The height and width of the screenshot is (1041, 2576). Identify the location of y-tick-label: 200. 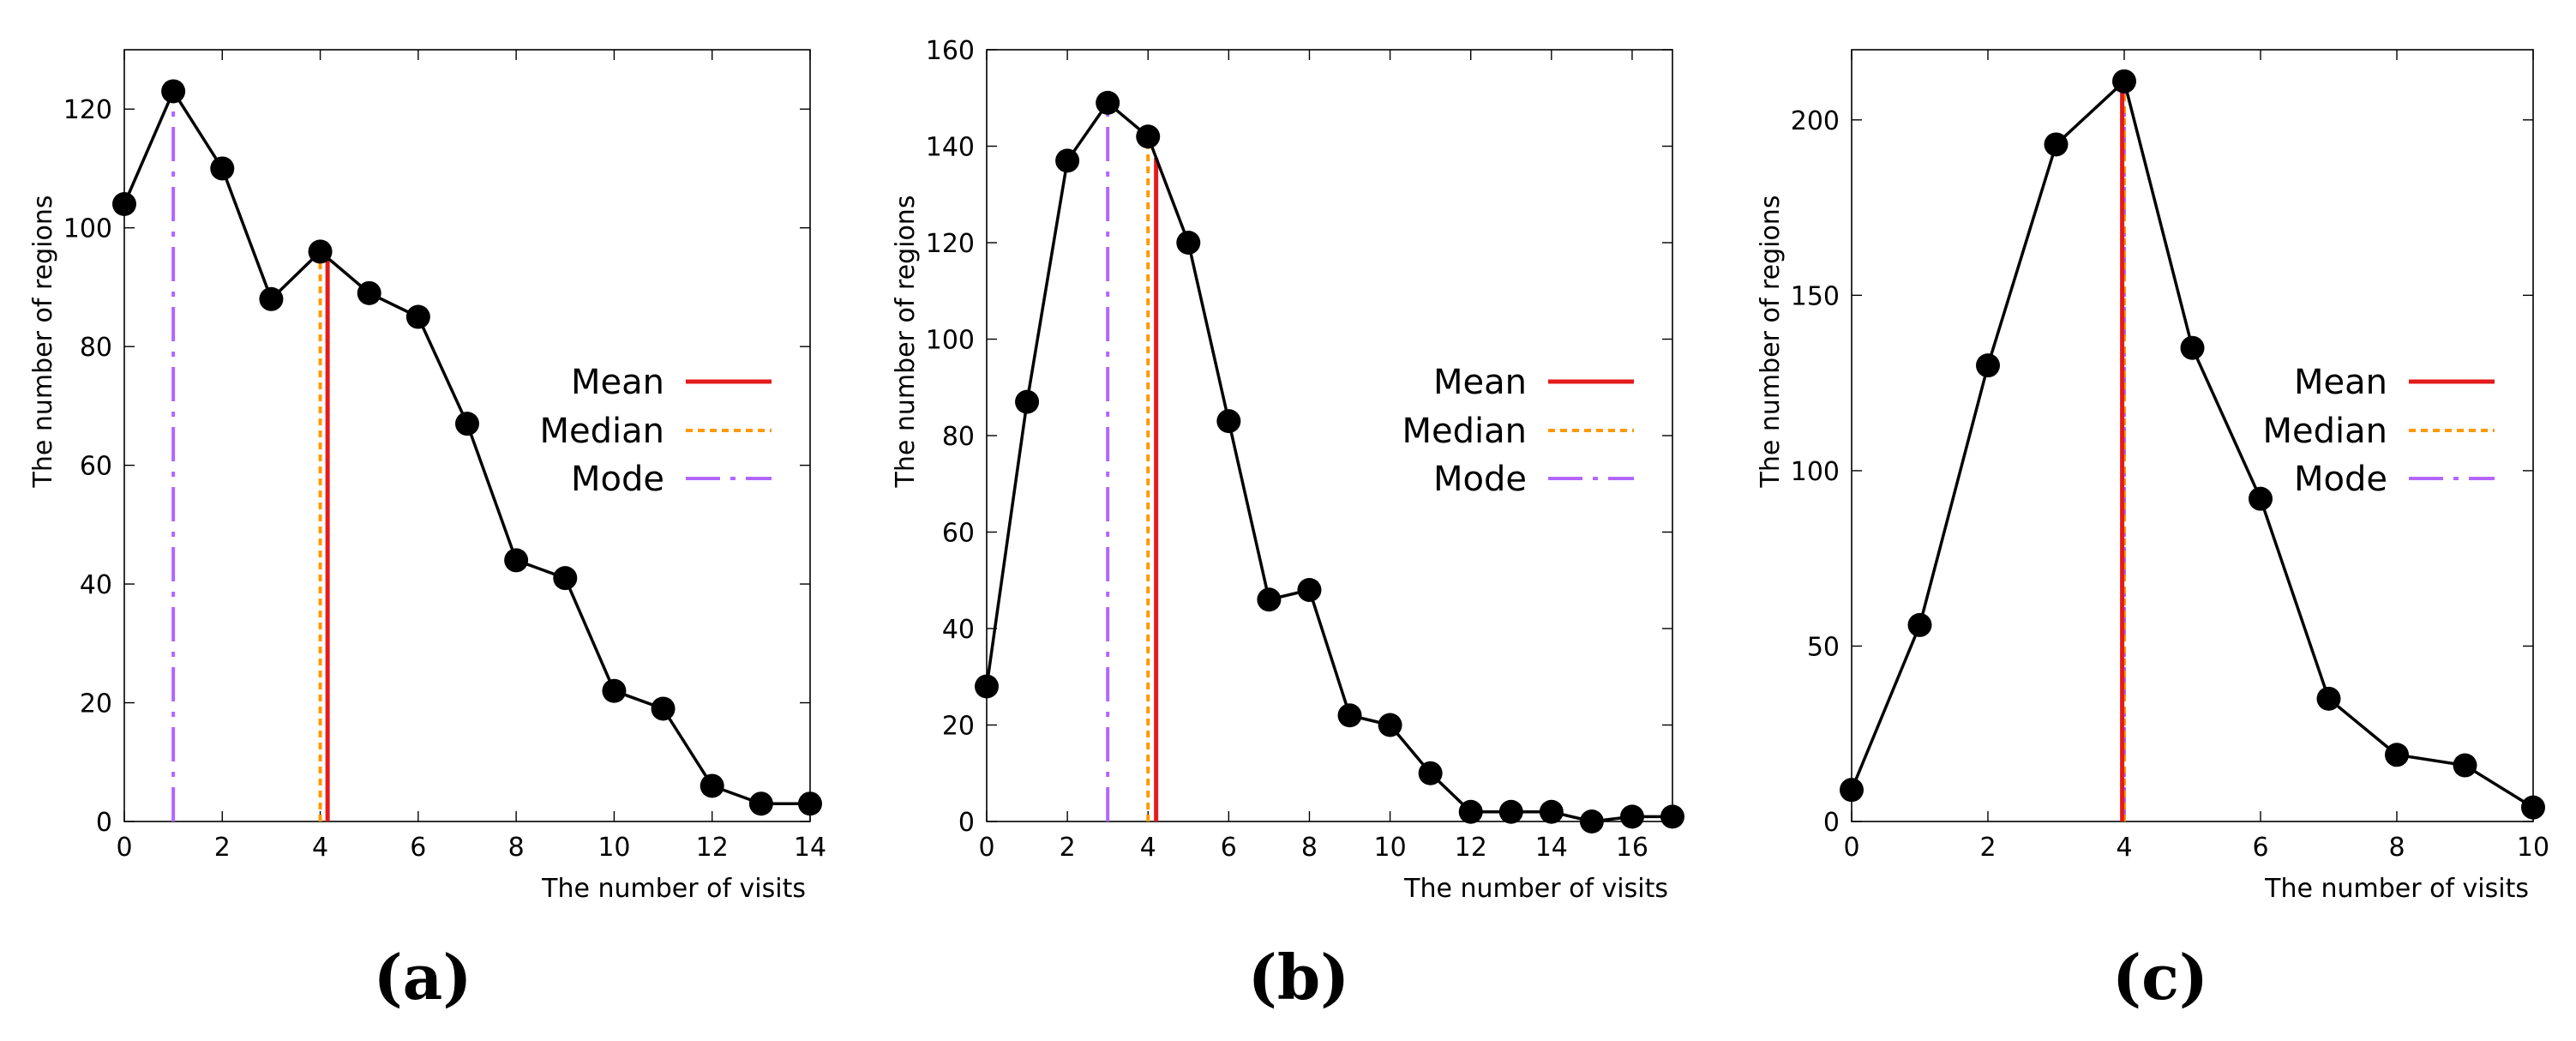
(1815, 121).